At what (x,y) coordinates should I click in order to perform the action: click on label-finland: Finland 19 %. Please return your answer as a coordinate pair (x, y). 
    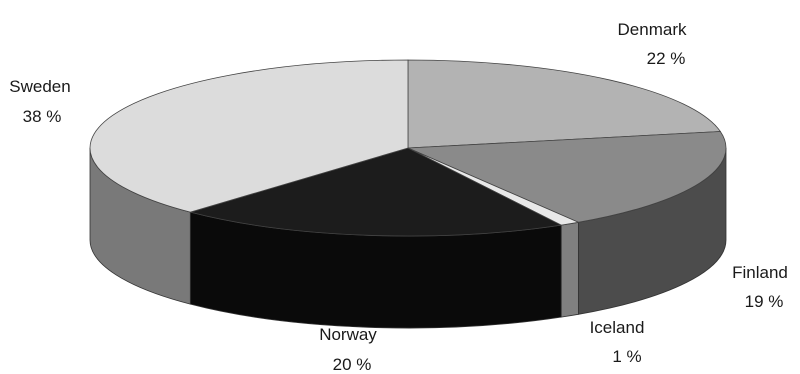
    Looking at the image, I should click on (760, 287).